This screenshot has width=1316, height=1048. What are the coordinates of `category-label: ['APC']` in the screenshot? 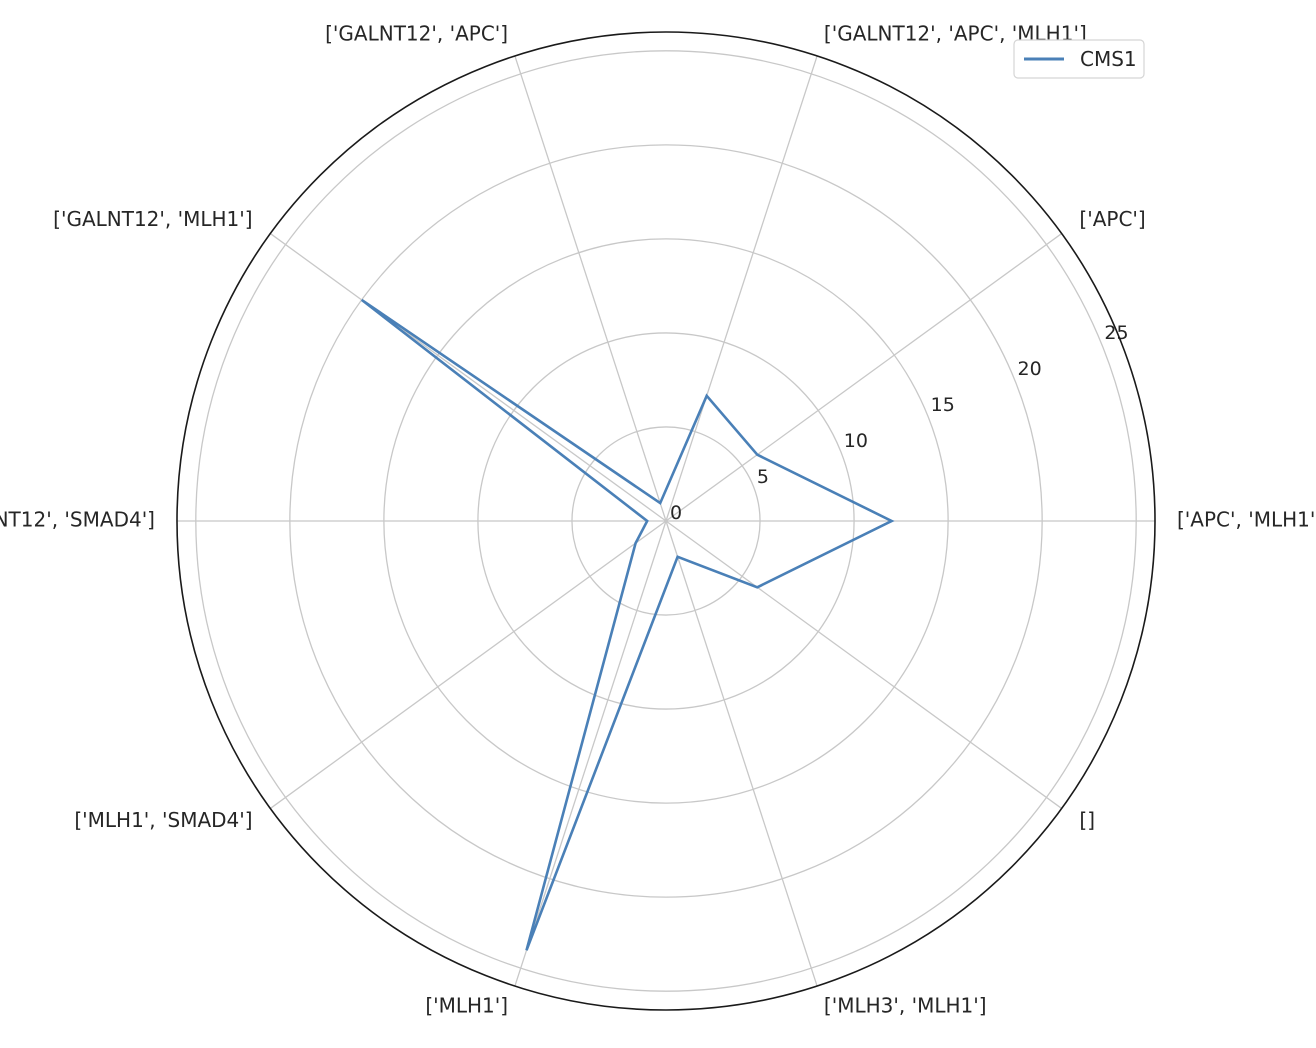 It's located at (1112, 219).